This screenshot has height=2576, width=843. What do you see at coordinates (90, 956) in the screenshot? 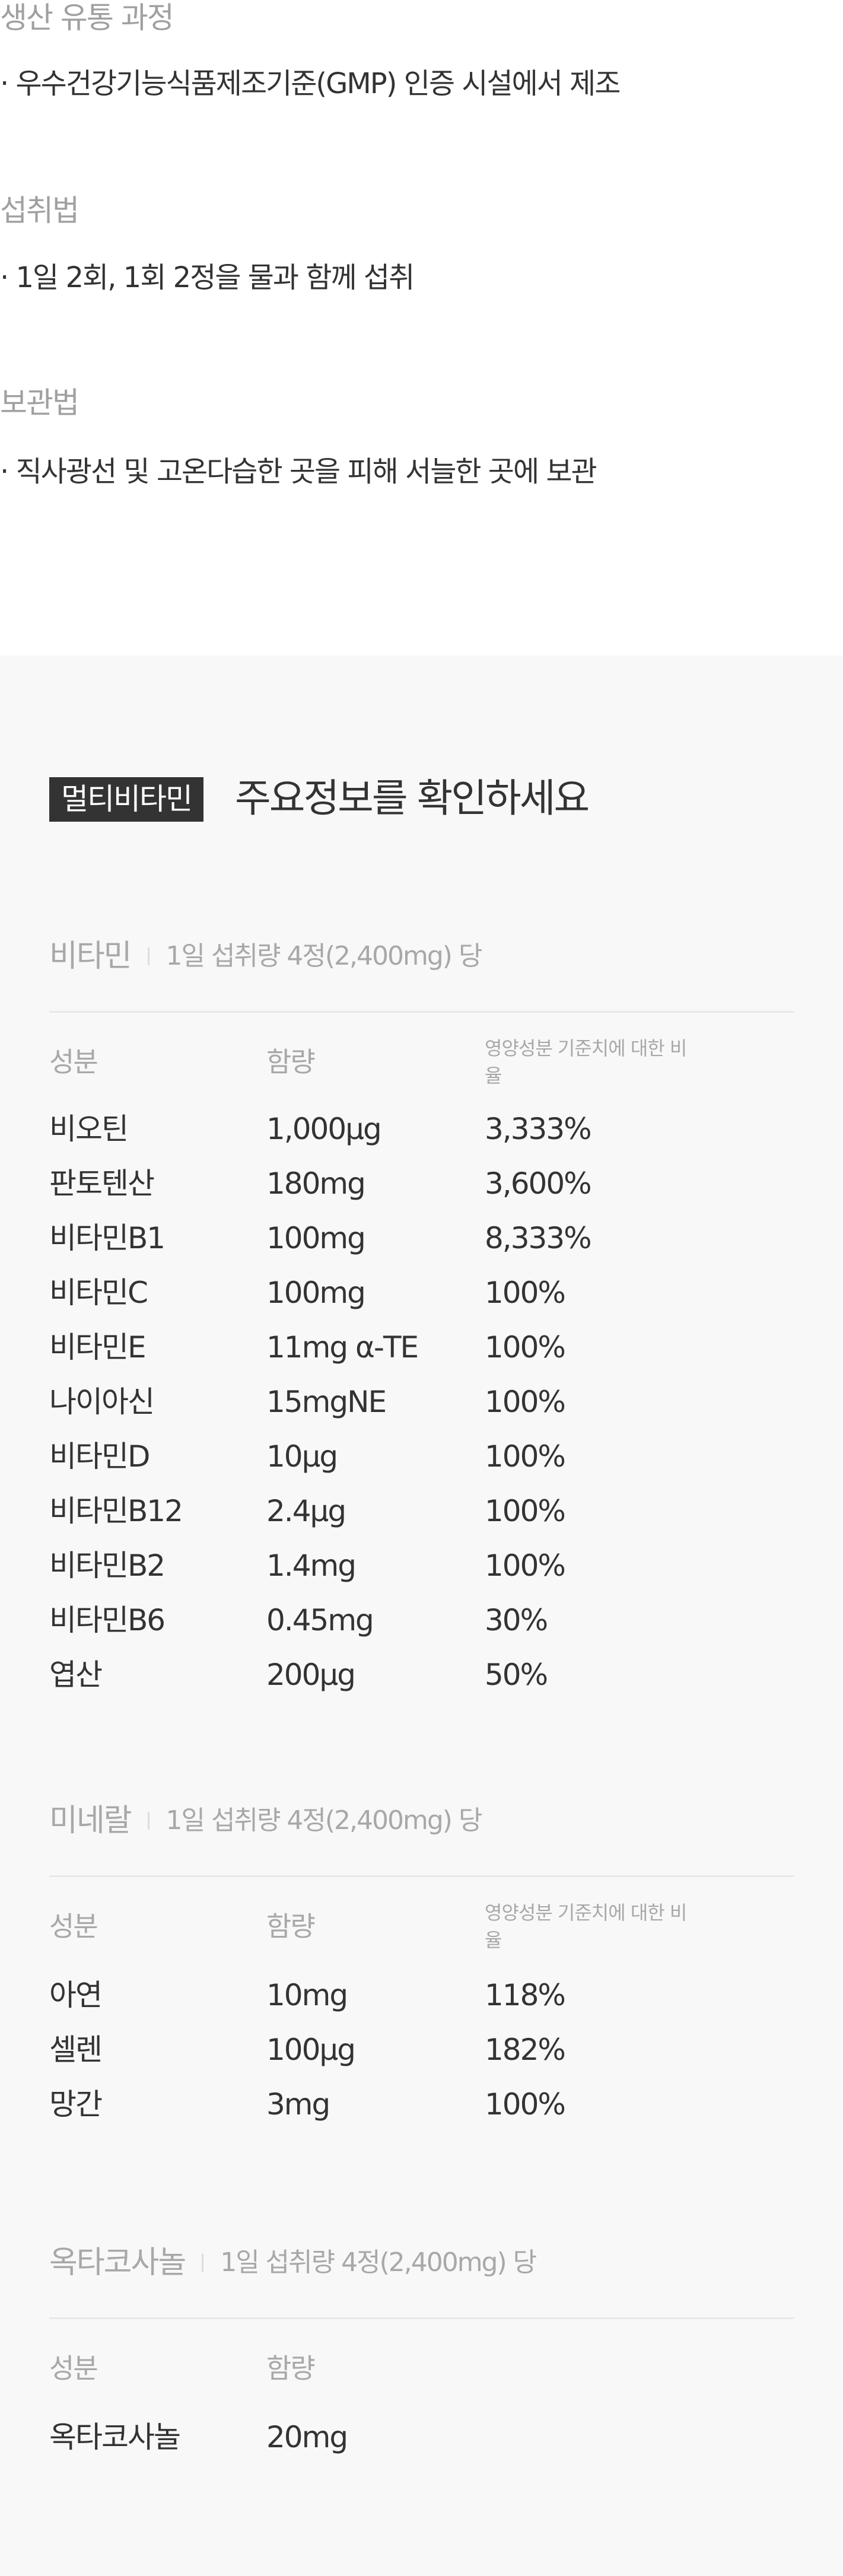
I see `table-name: 비타민` at bounding box center [90, 956].